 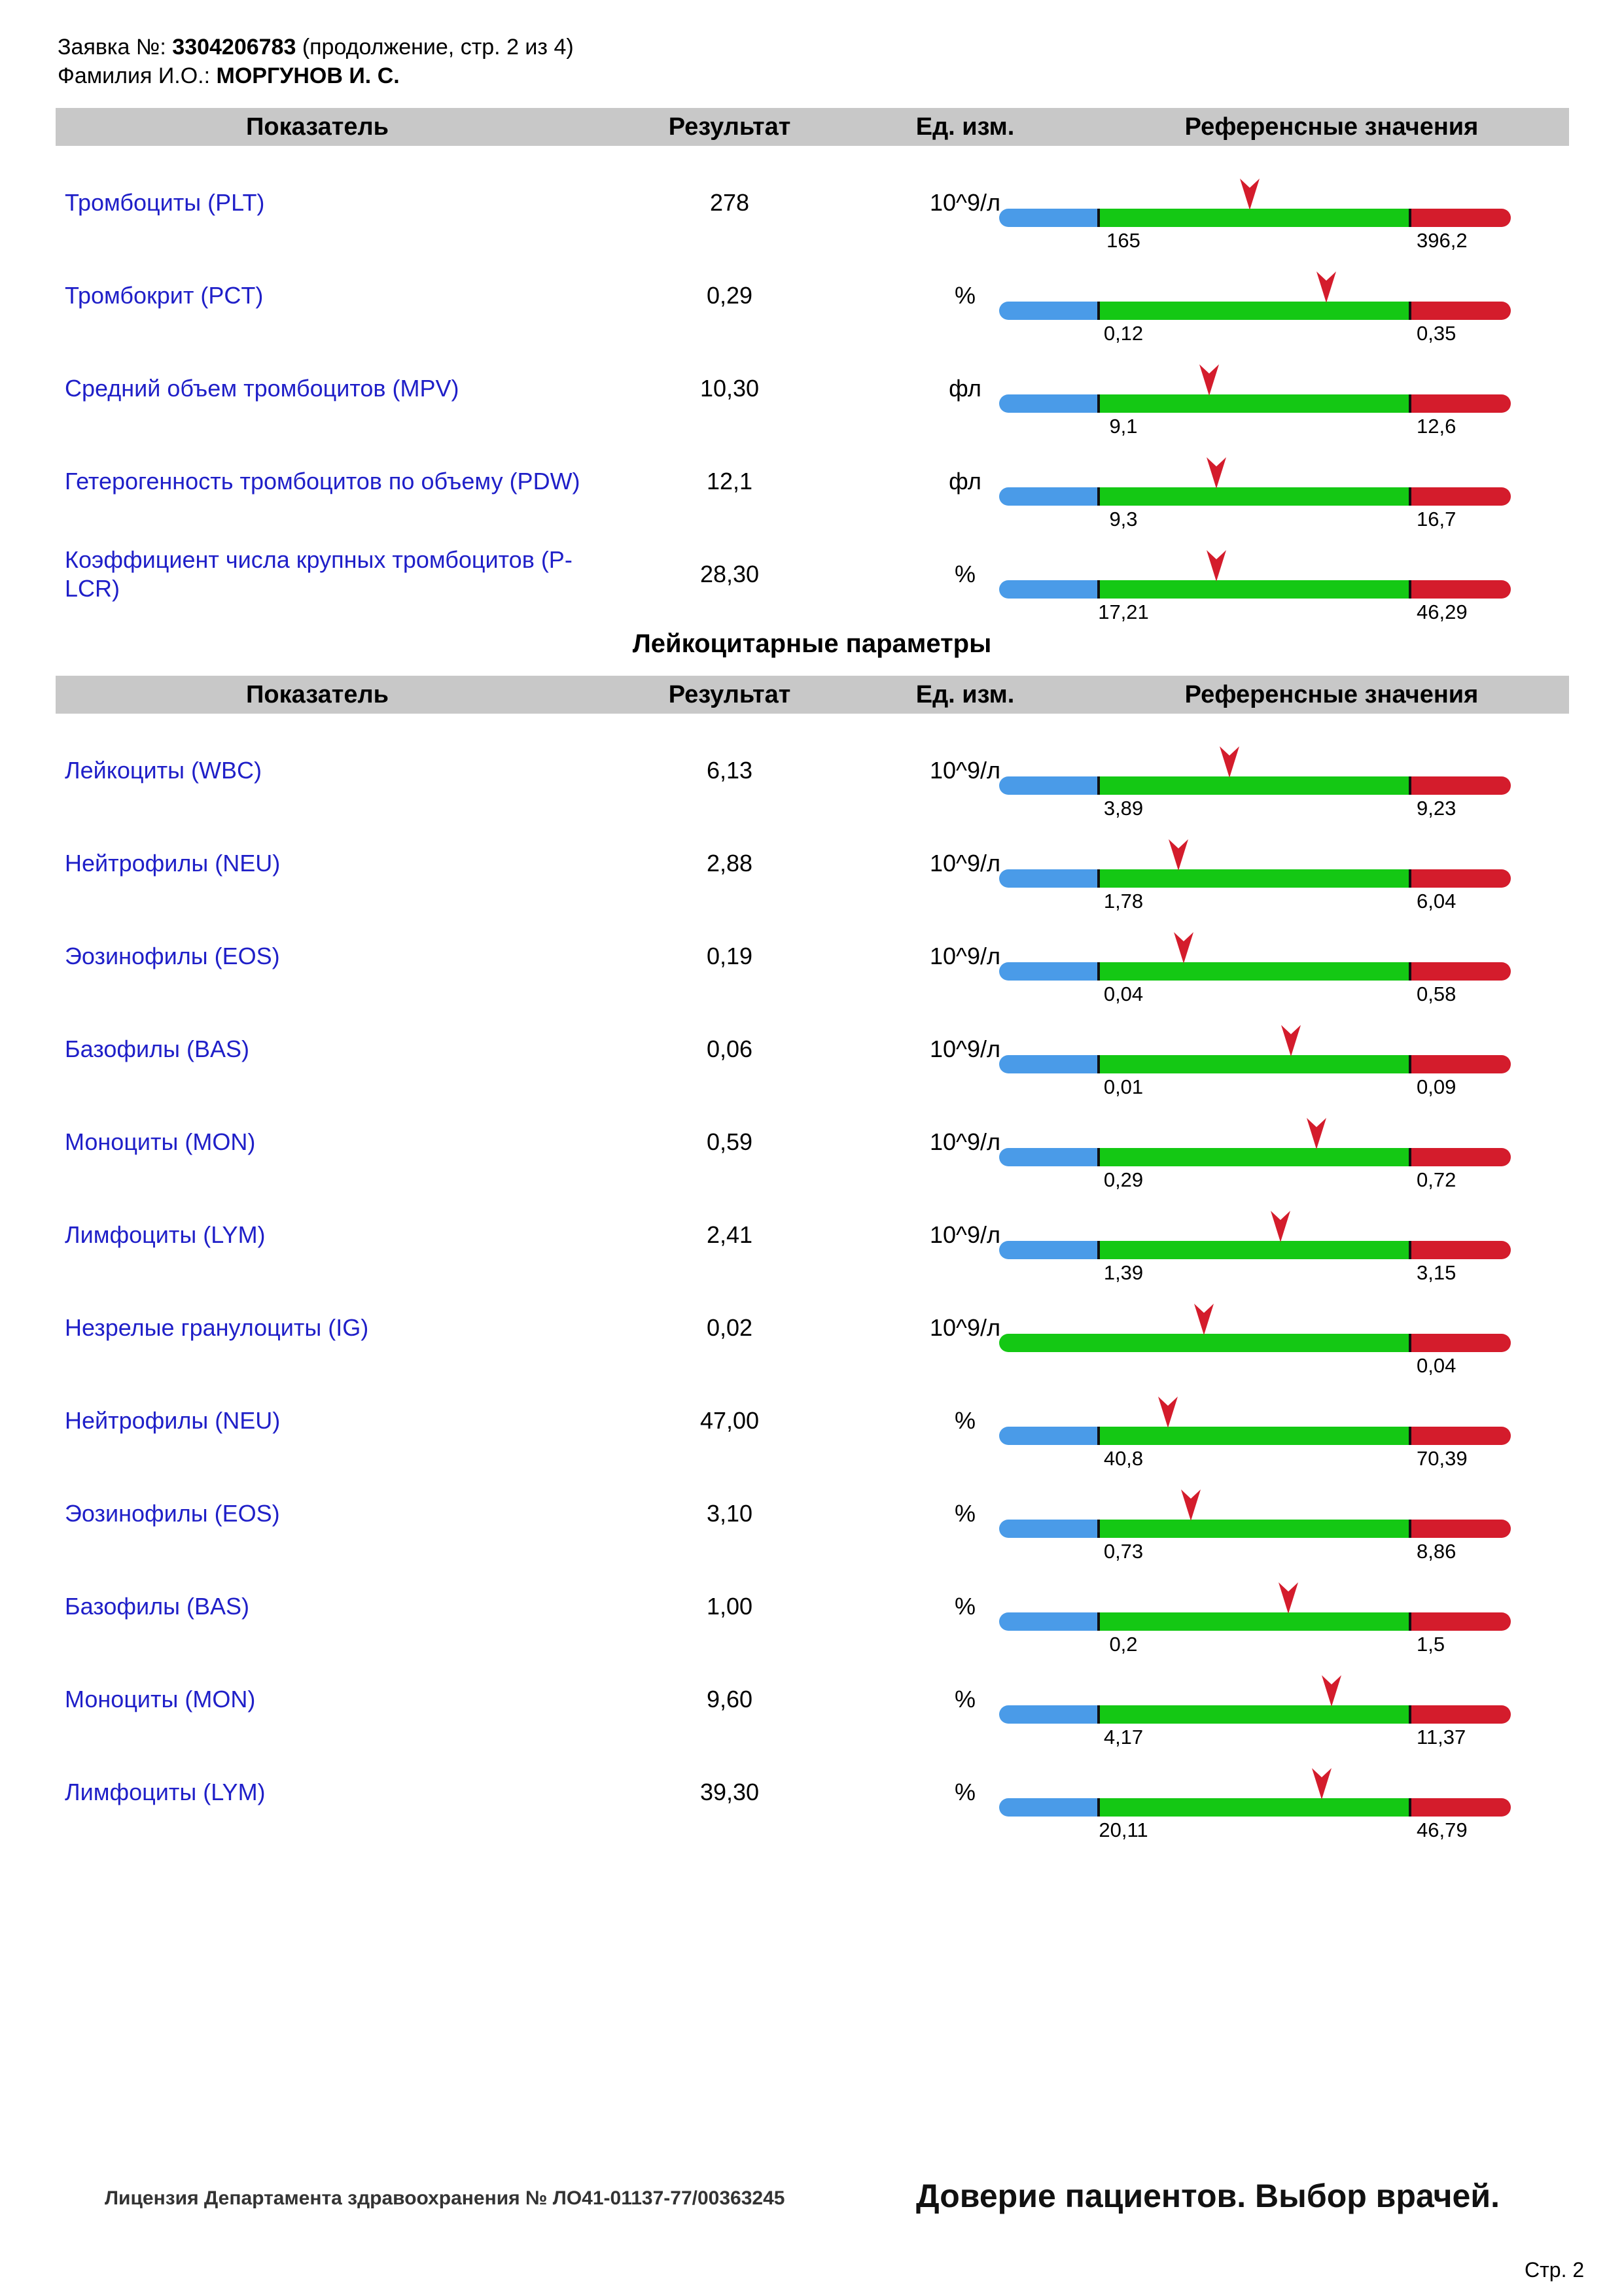 What do you see at coordinates (163, 770) in the screenshot?
I see `indicator-name-link: Лейкоциты (WBC)` at bounding box center [163, 770].